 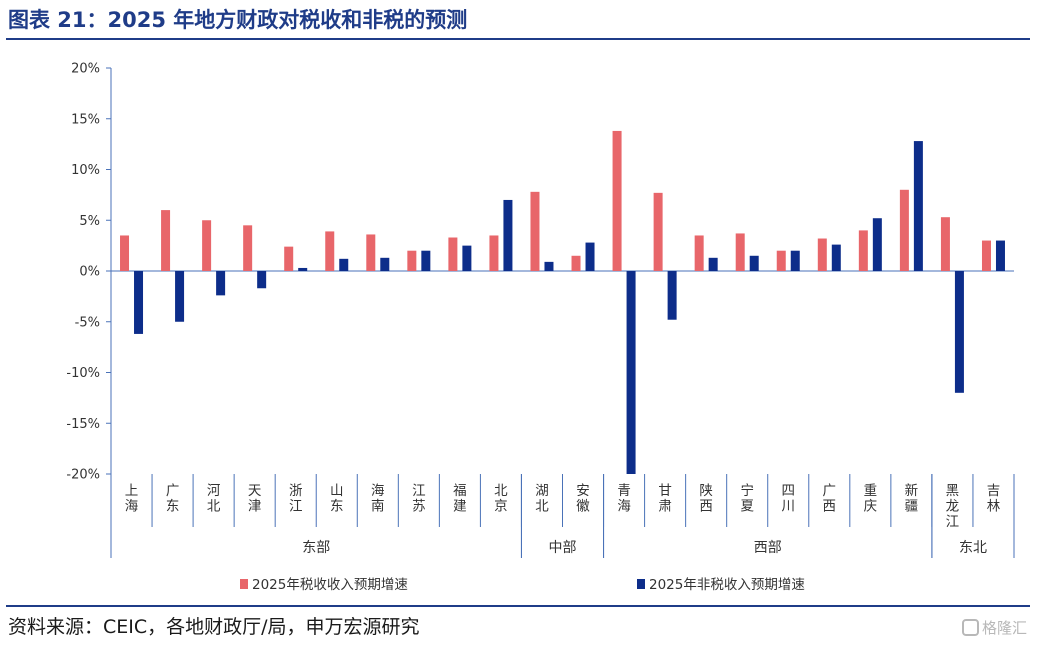 I want to click on x-category-label: 安徽, so click(x=583, y=499).